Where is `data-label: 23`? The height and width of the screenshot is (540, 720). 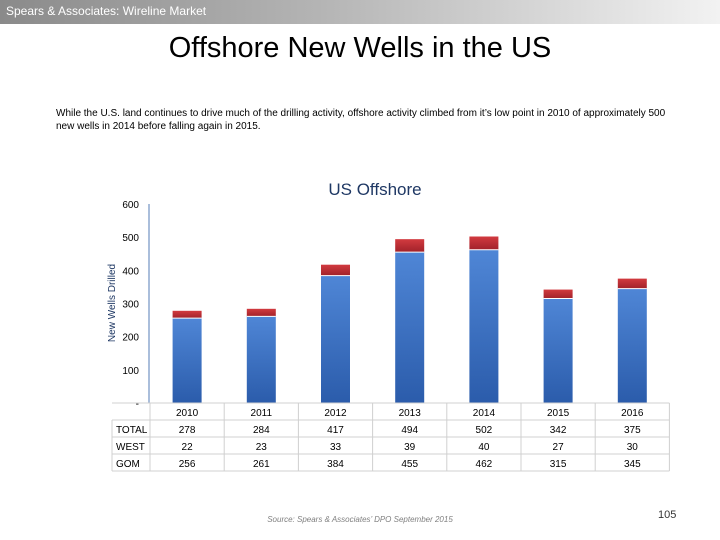 data-label: 23 is located at coordinates (262, 447).